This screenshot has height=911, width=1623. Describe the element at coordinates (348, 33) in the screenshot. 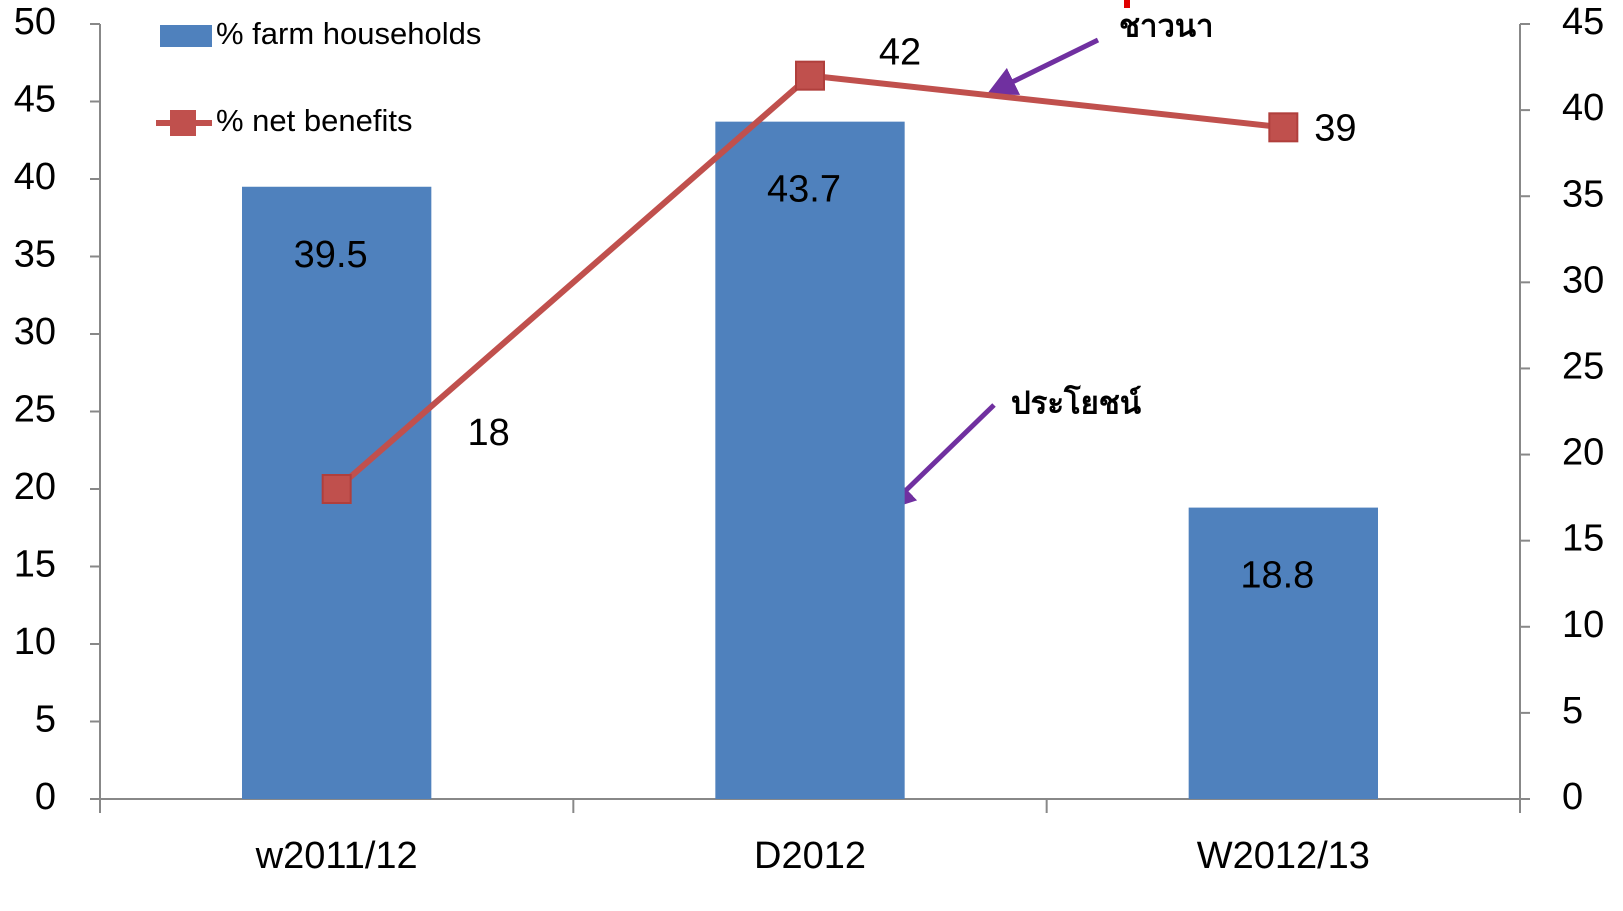

I see `legend-label: % farm households` at that location.